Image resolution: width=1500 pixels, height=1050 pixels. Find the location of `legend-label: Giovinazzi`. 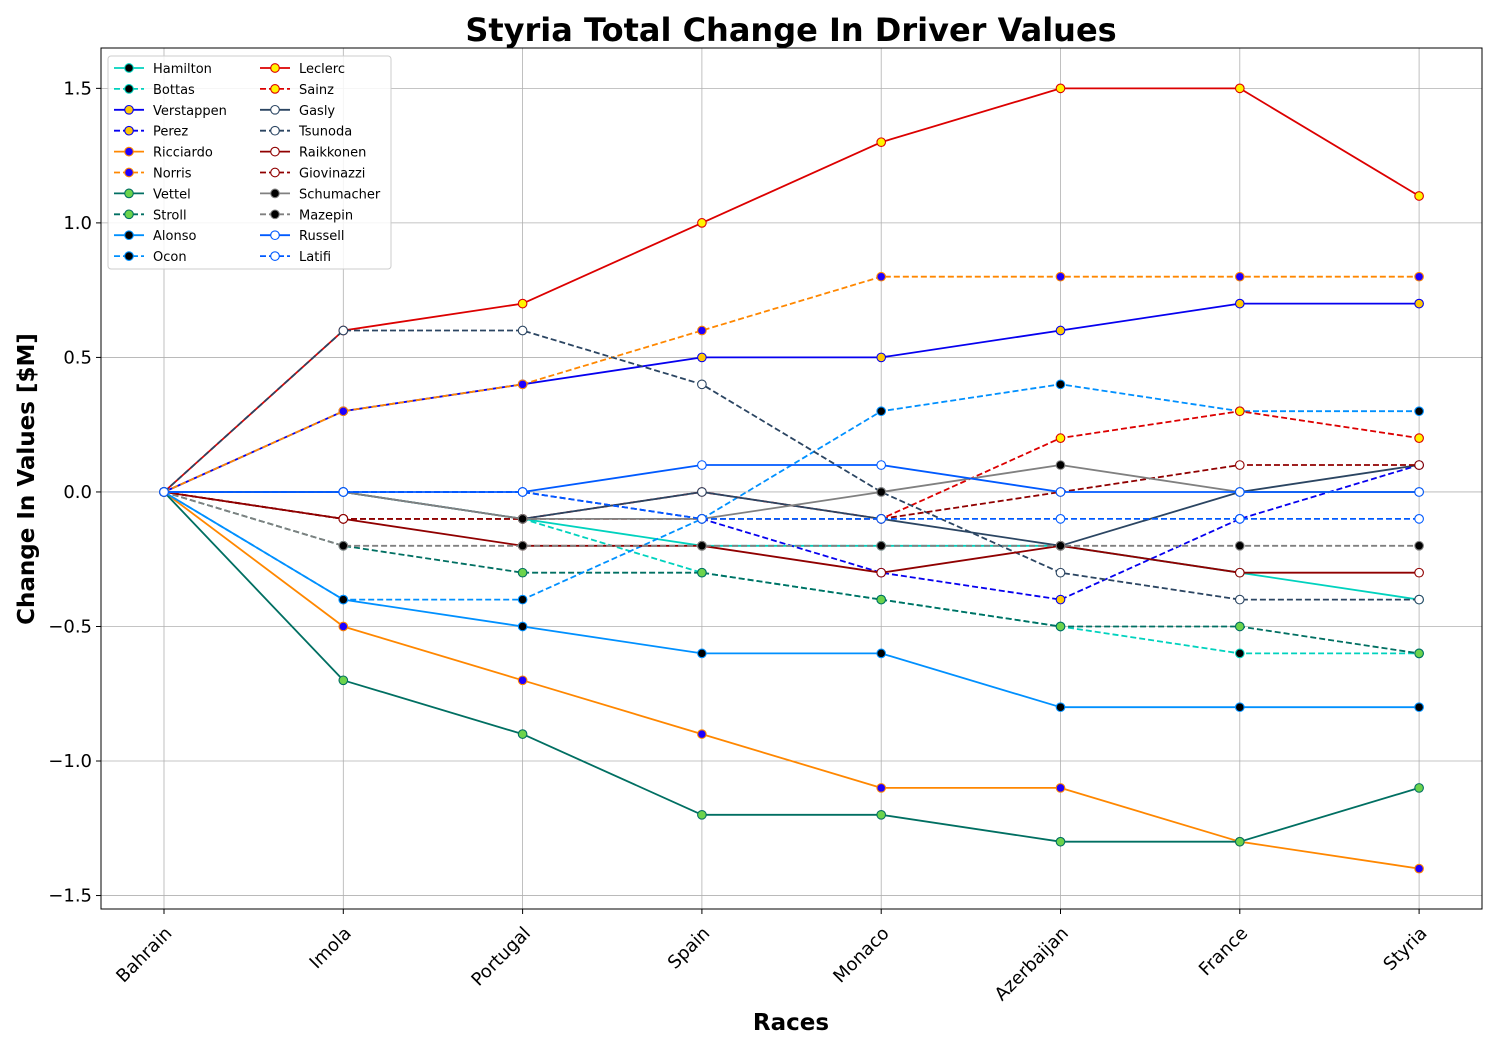

legend-label: Giovinazzi is located at coordinates (332, 174).